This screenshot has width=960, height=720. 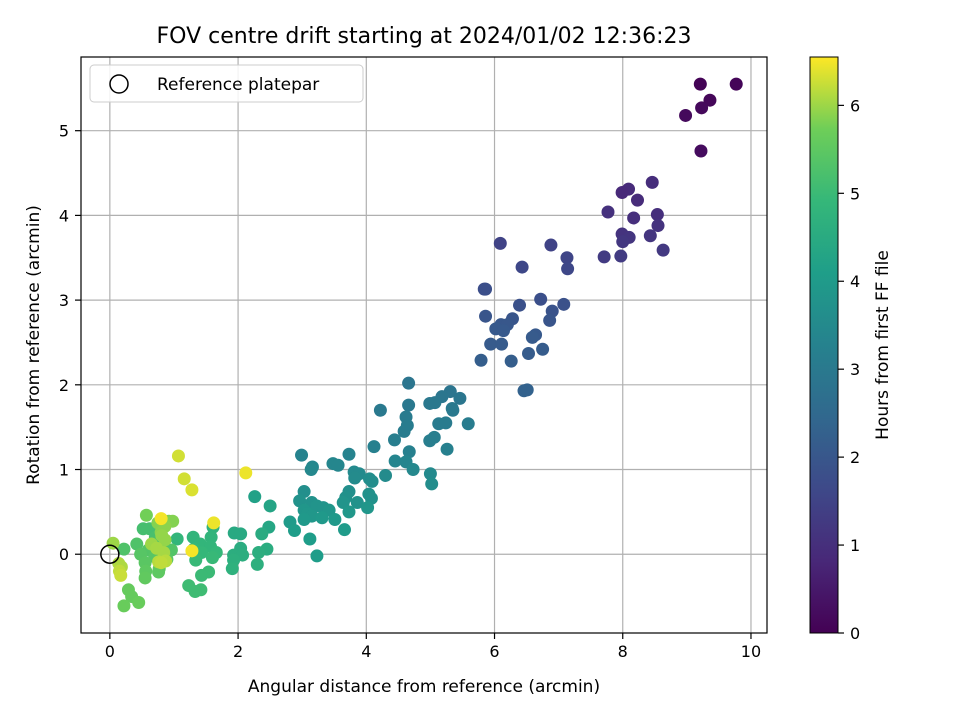 What do you see at coordinates (855, 633) in the screenshot?
I see `colorbar-tick-label: 0` at bounding box center [855, 633].